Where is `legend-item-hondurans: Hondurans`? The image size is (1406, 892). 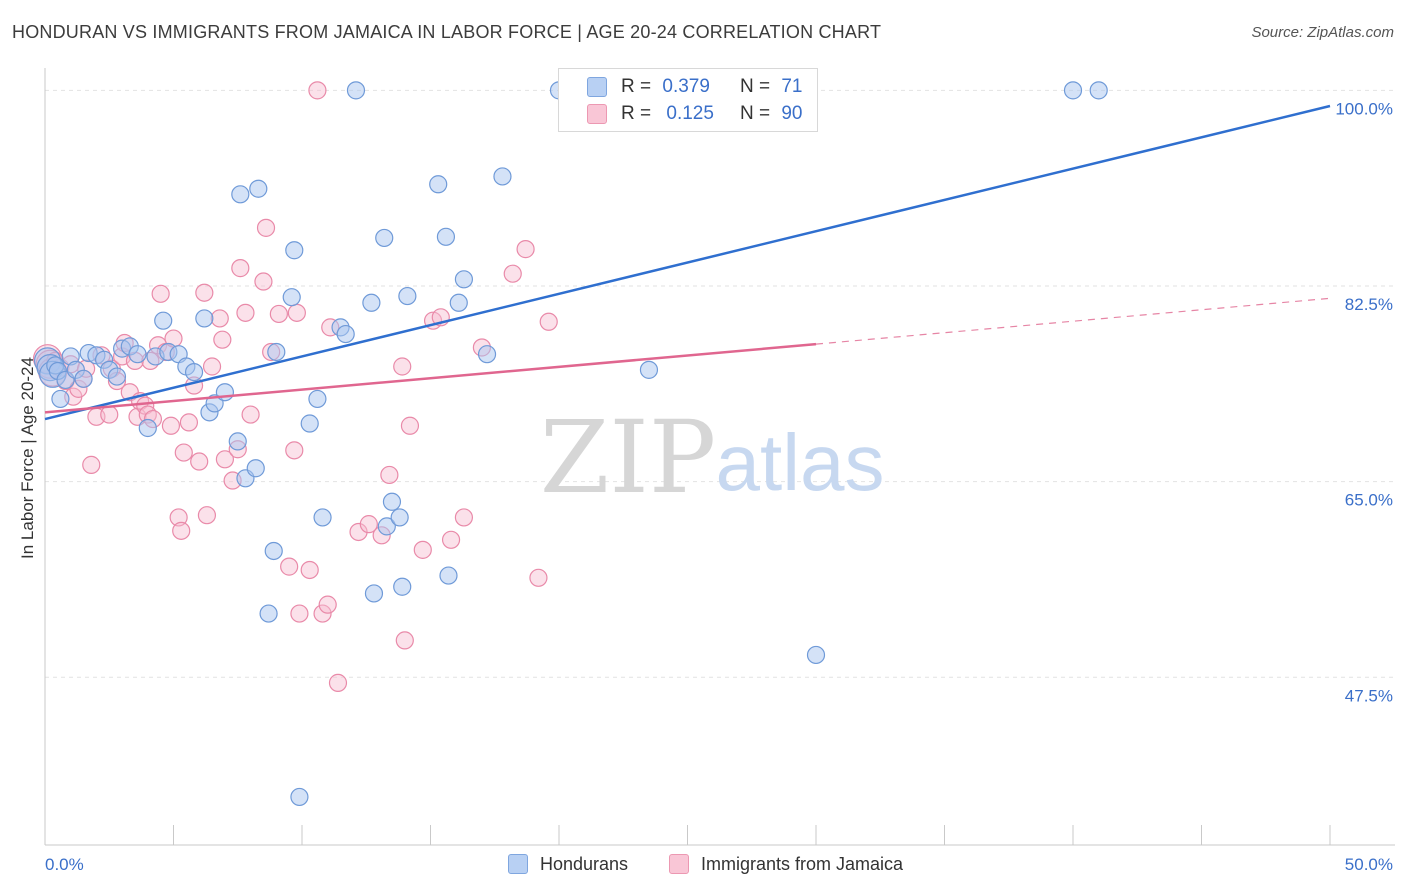 legend-item-hondurans: Hondurans is located at coordinates (568, 864).